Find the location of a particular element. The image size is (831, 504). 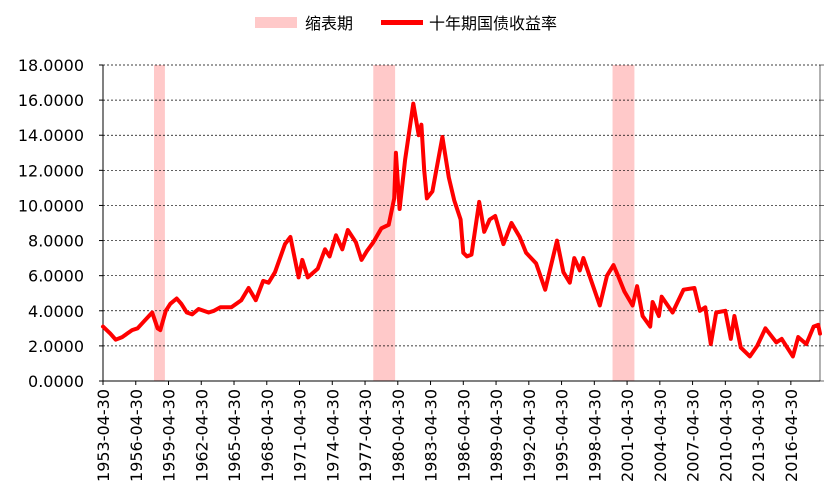

legend-item-yield: 十年期国债收益率 is located at coordinates (469, 22).